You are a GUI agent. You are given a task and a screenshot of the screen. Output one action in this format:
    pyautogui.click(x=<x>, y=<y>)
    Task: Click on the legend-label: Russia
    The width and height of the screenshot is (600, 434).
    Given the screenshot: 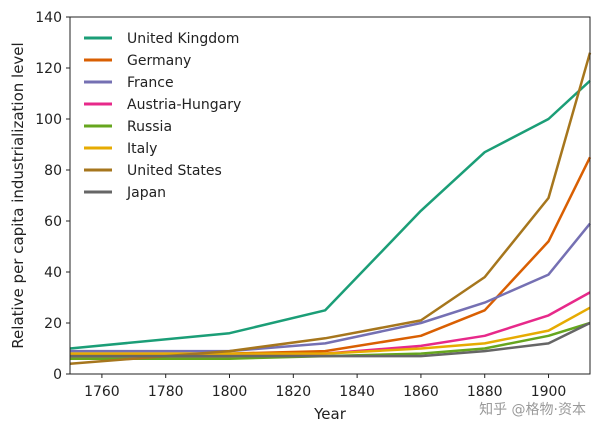 What is the action you would take?
    pyautogui.click(x=149, y=127)
    